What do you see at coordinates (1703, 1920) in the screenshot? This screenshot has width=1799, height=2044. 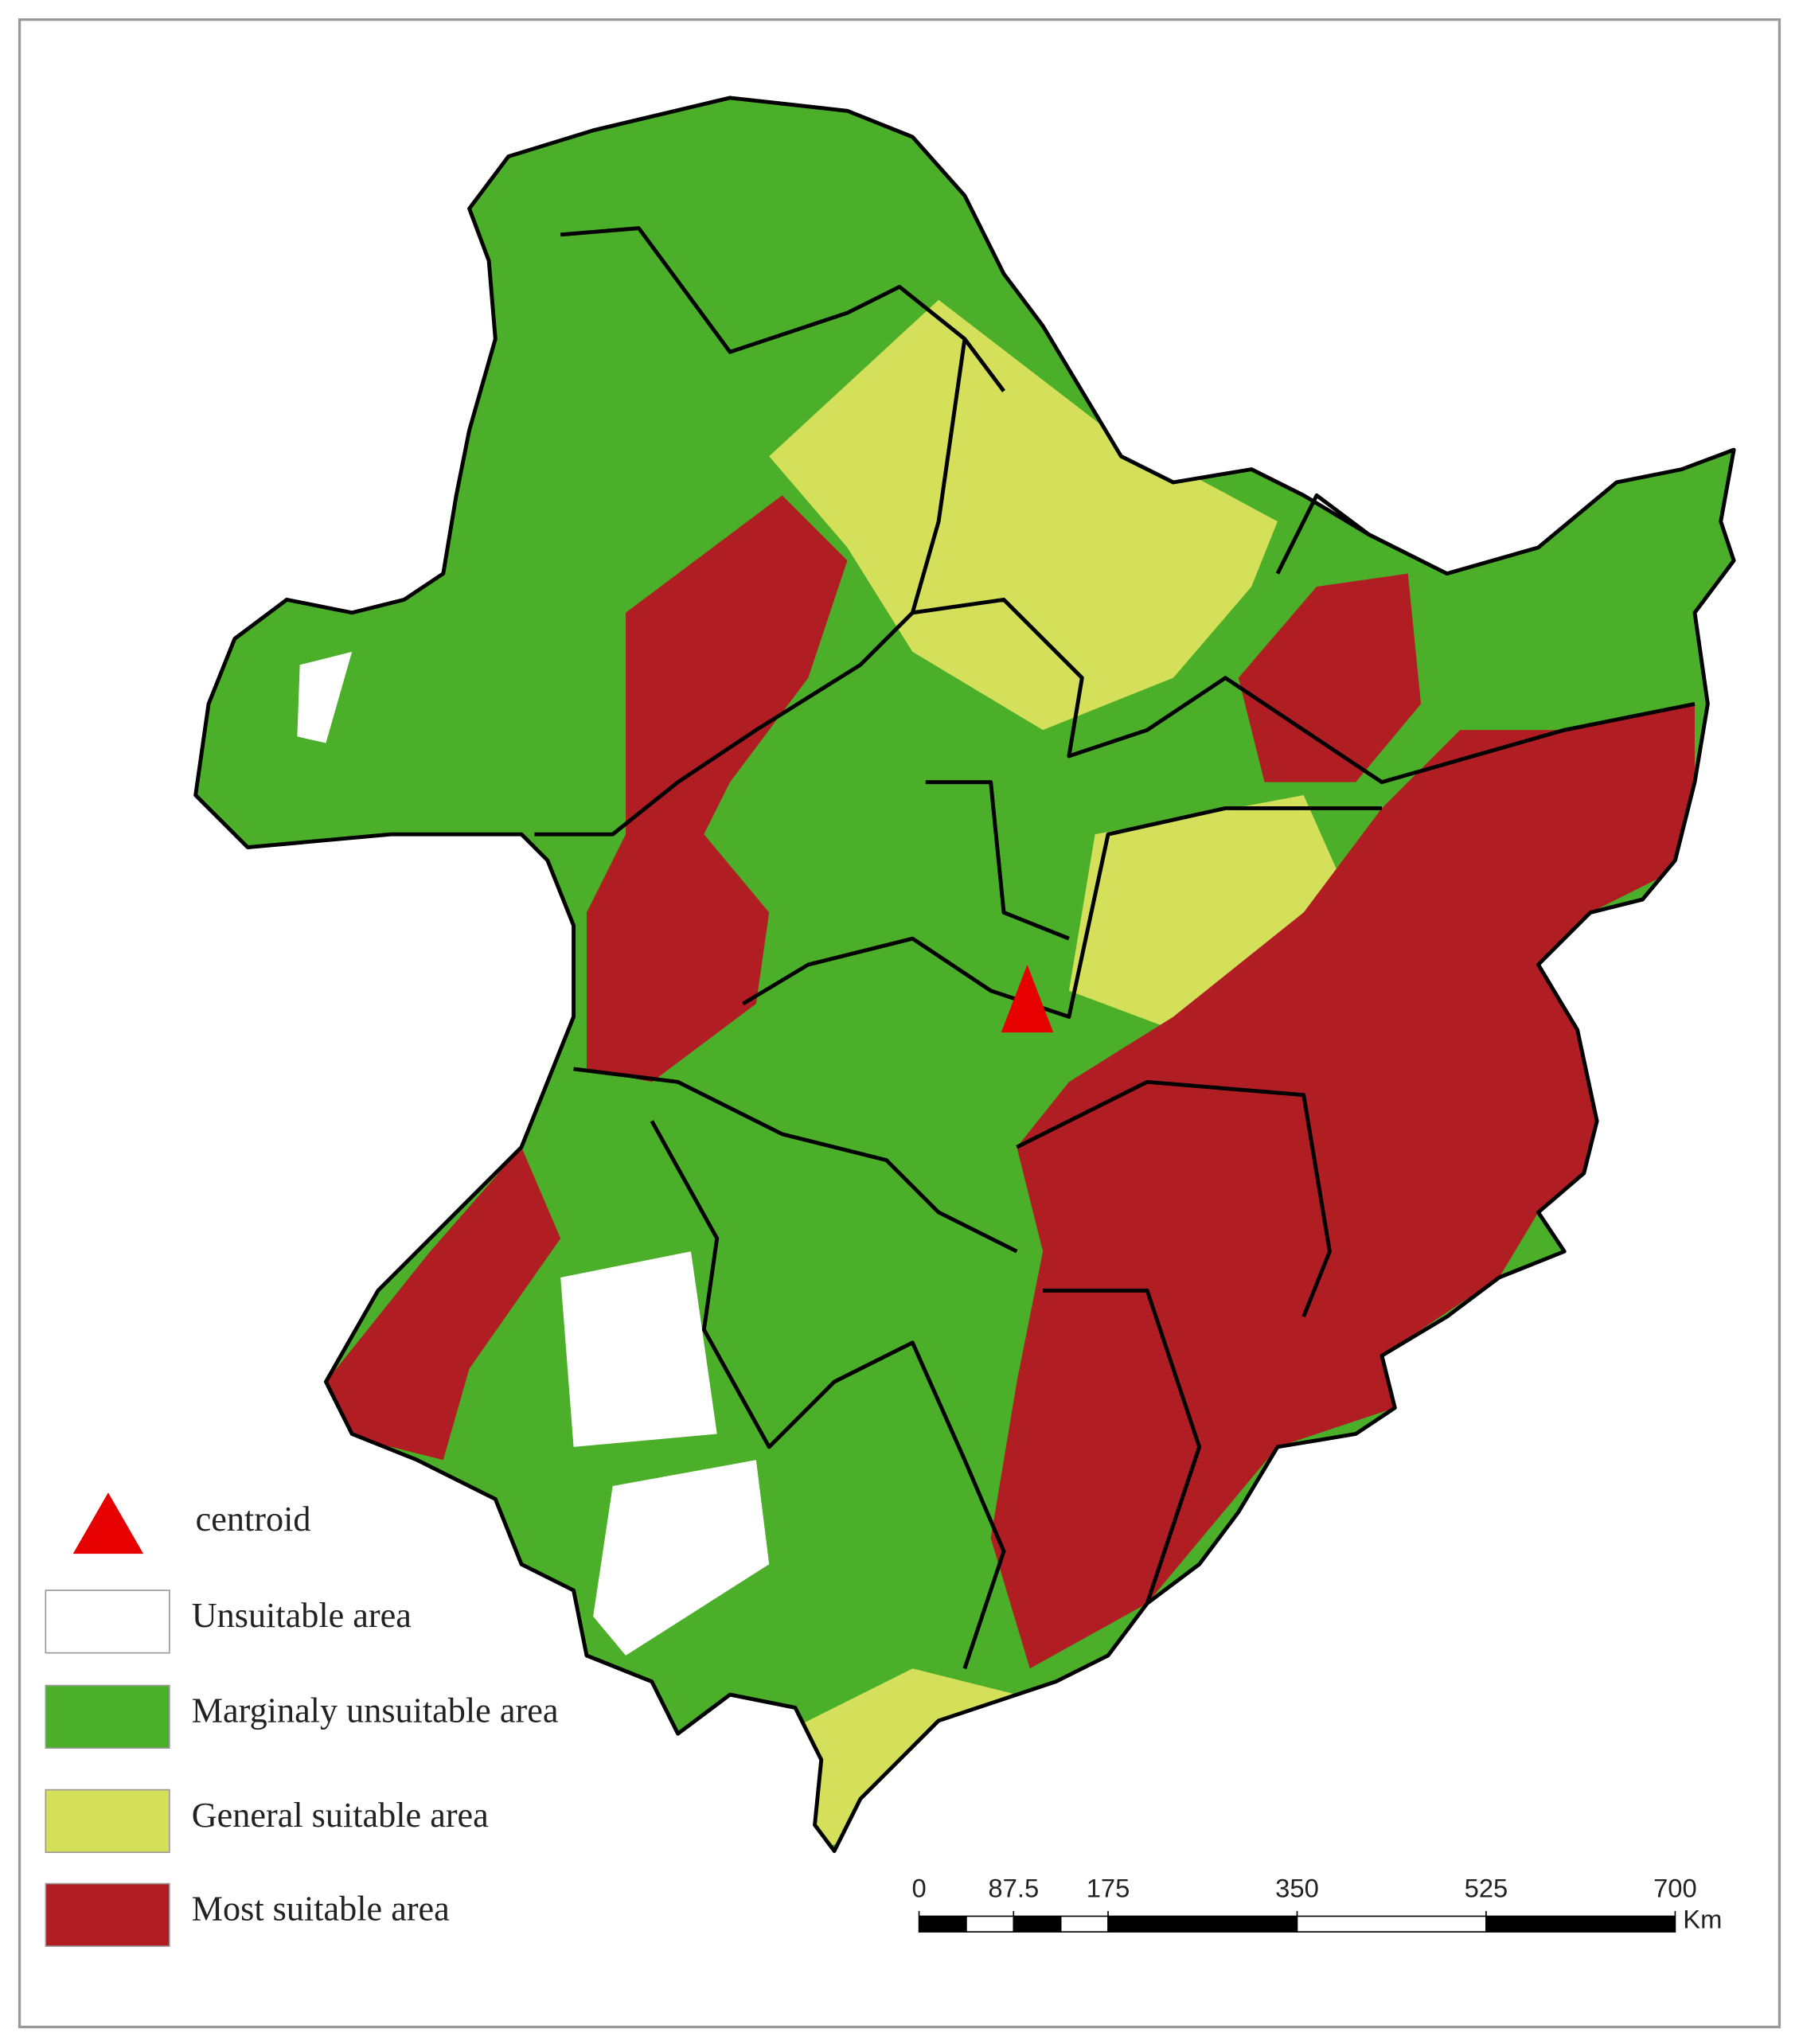 I see `scale-unit: Km` at bounding box center [1703, 1920].